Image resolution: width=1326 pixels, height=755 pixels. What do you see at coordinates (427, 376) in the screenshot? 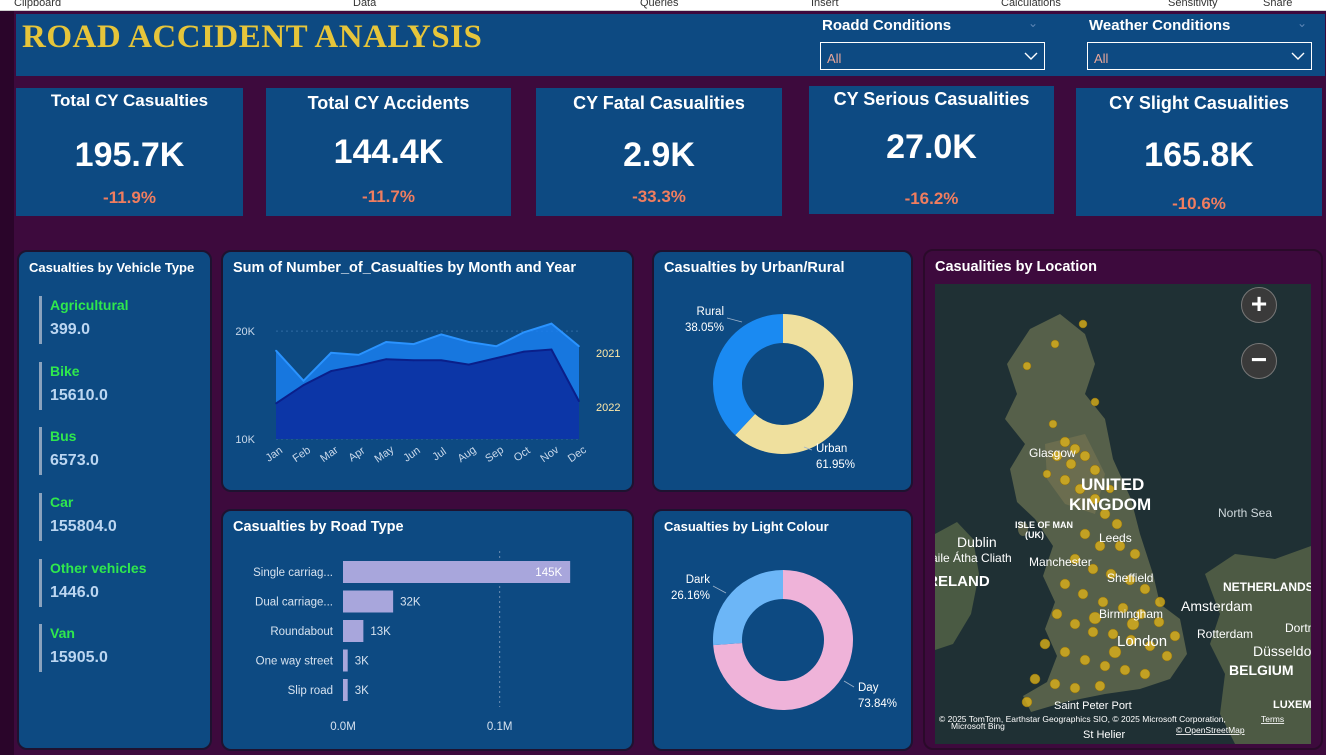
I see `series-line-2022` at bounding box center [427, 376].